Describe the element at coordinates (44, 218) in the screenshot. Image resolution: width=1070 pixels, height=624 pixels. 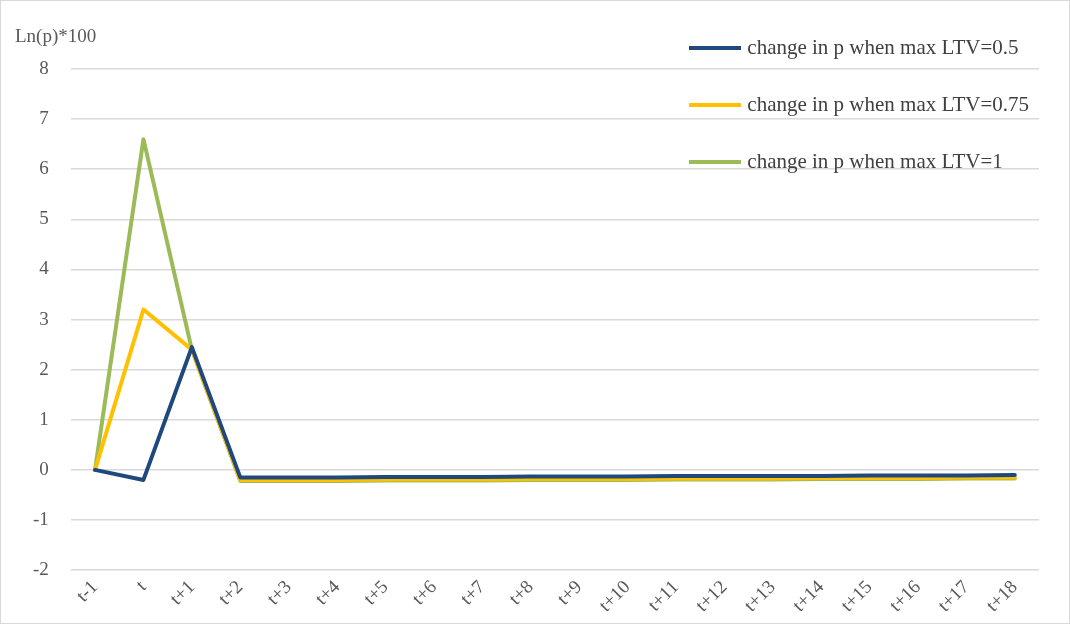
I see `y-tick-label: 5` at that location.